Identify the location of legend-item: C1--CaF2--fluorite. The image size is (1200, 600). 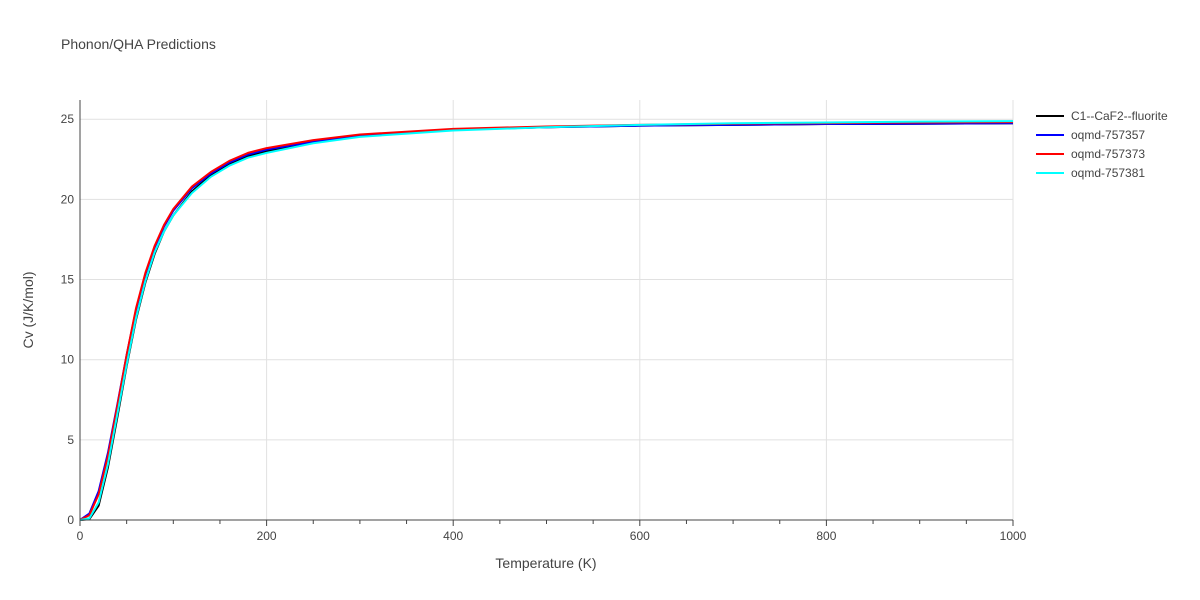
(1102, 115).